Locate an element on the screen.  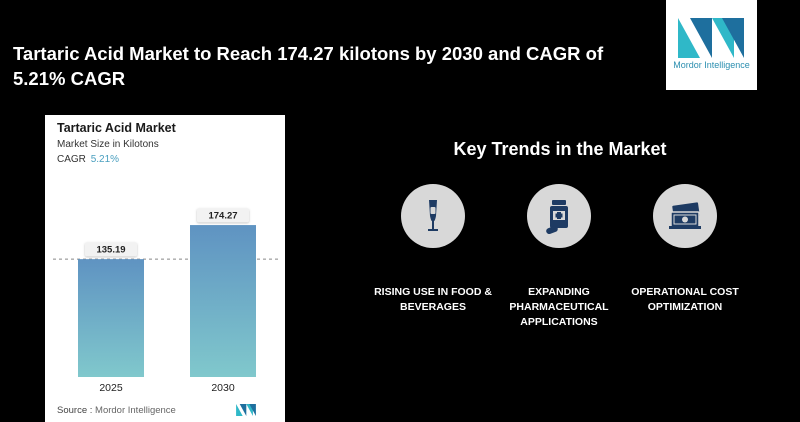
svg-text: 135.19 is located at coordinates (110, 250).